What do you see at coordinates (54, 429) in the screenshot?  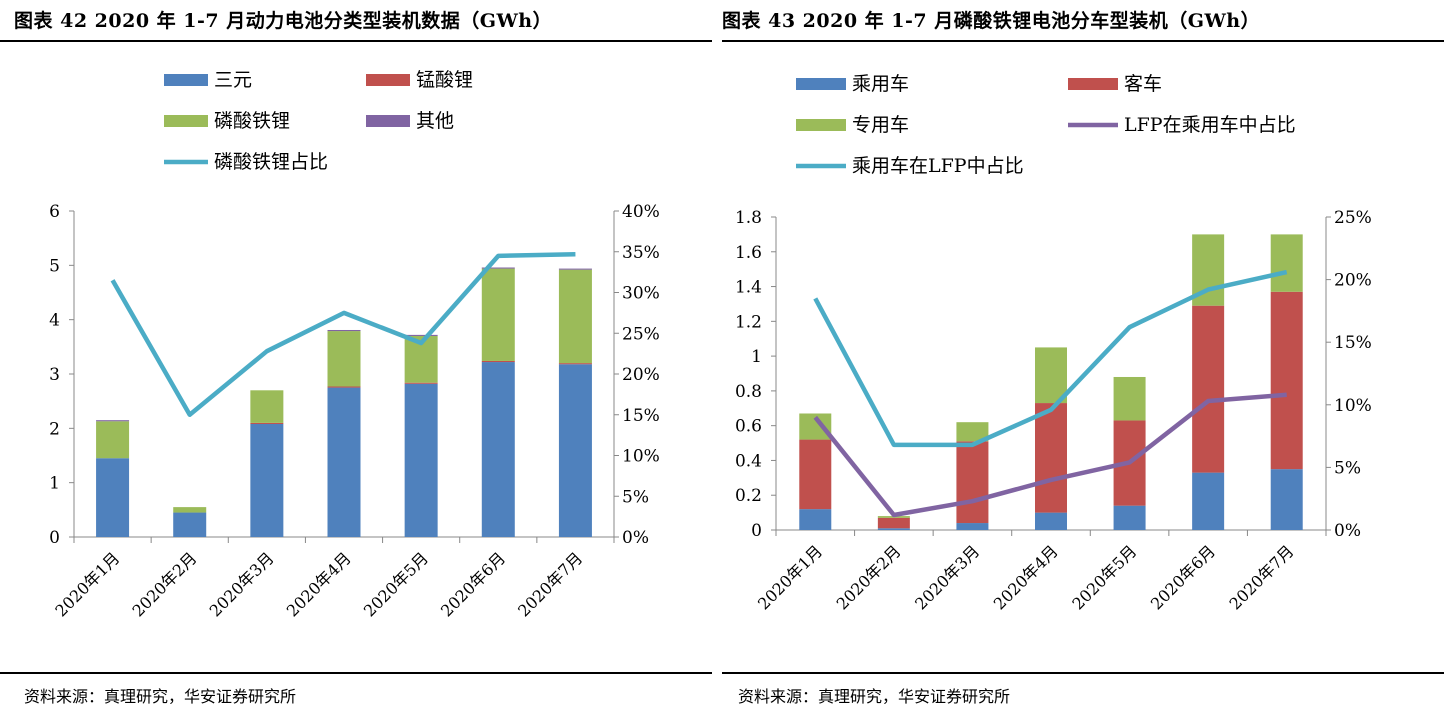 I see `y-tick-label: 2` at bounding box center [54, 429].